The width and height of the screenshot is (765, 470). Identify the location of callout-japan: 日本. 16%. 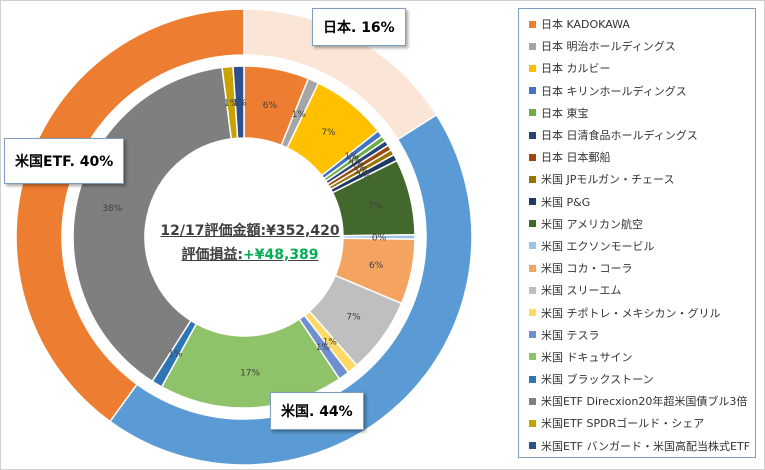
(359, 27).